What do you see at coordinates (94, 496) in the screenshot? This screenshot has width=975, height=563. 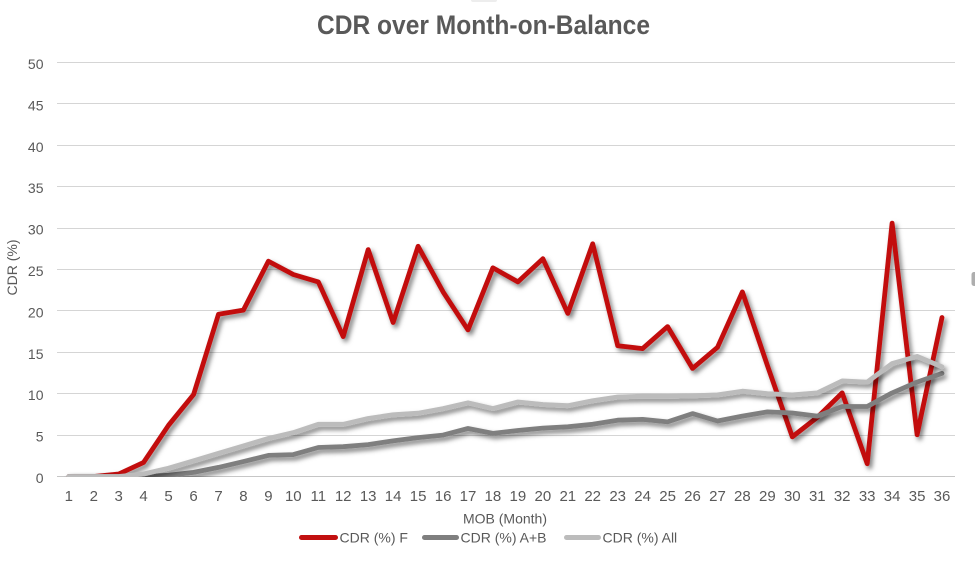 I see `svg-text: 2` at bounding box center [94, 496].